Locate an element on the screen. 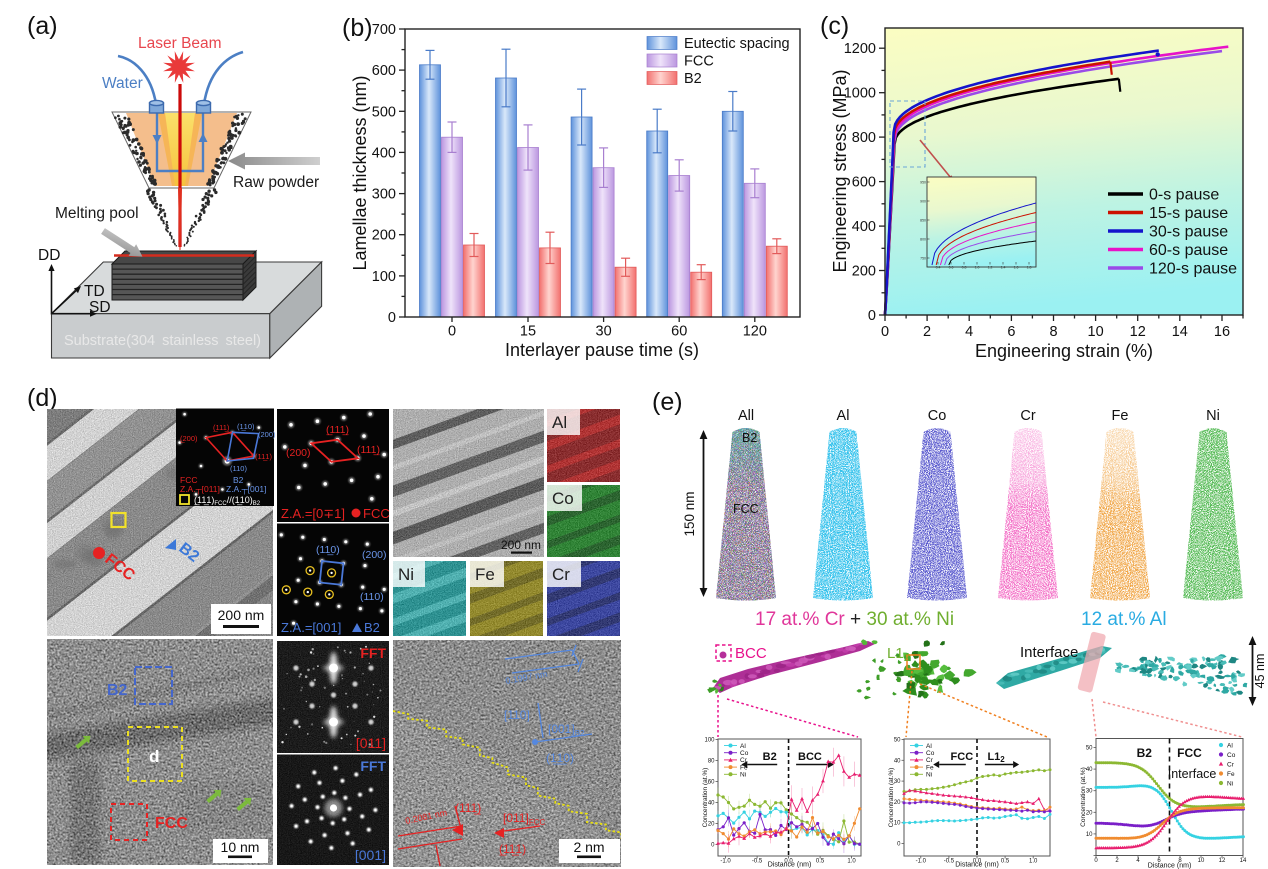 The image size is (1268, 869). svg-text: Concentration (at.%) is located at coordinates (705, 798).